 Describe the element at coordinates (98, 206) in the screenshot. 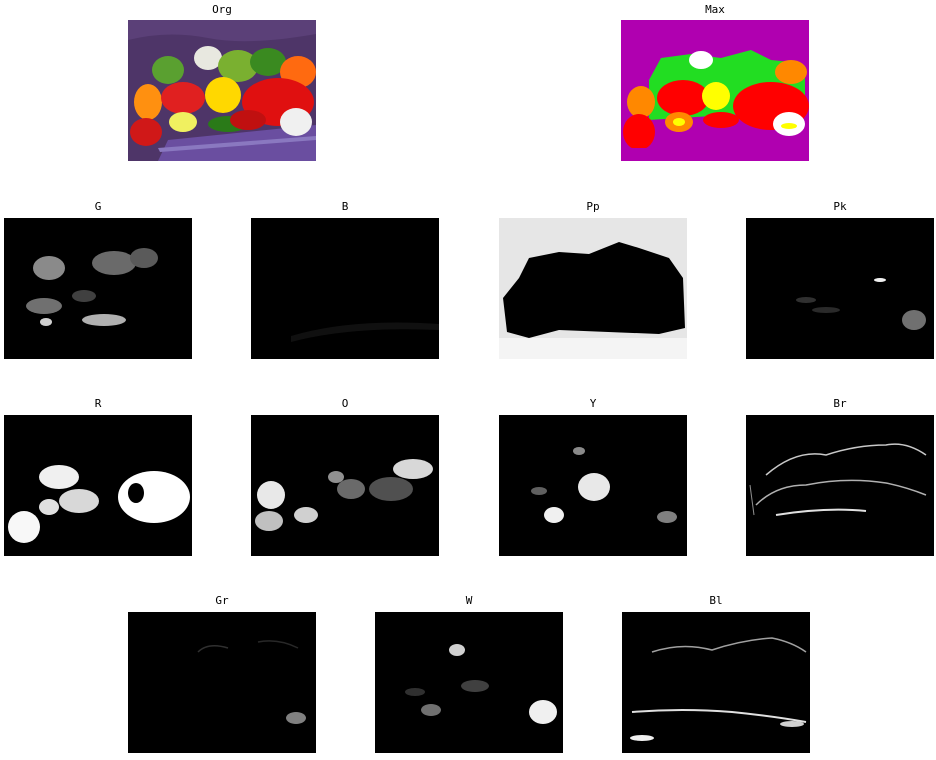

I see `panel-title-g: G` at that location.